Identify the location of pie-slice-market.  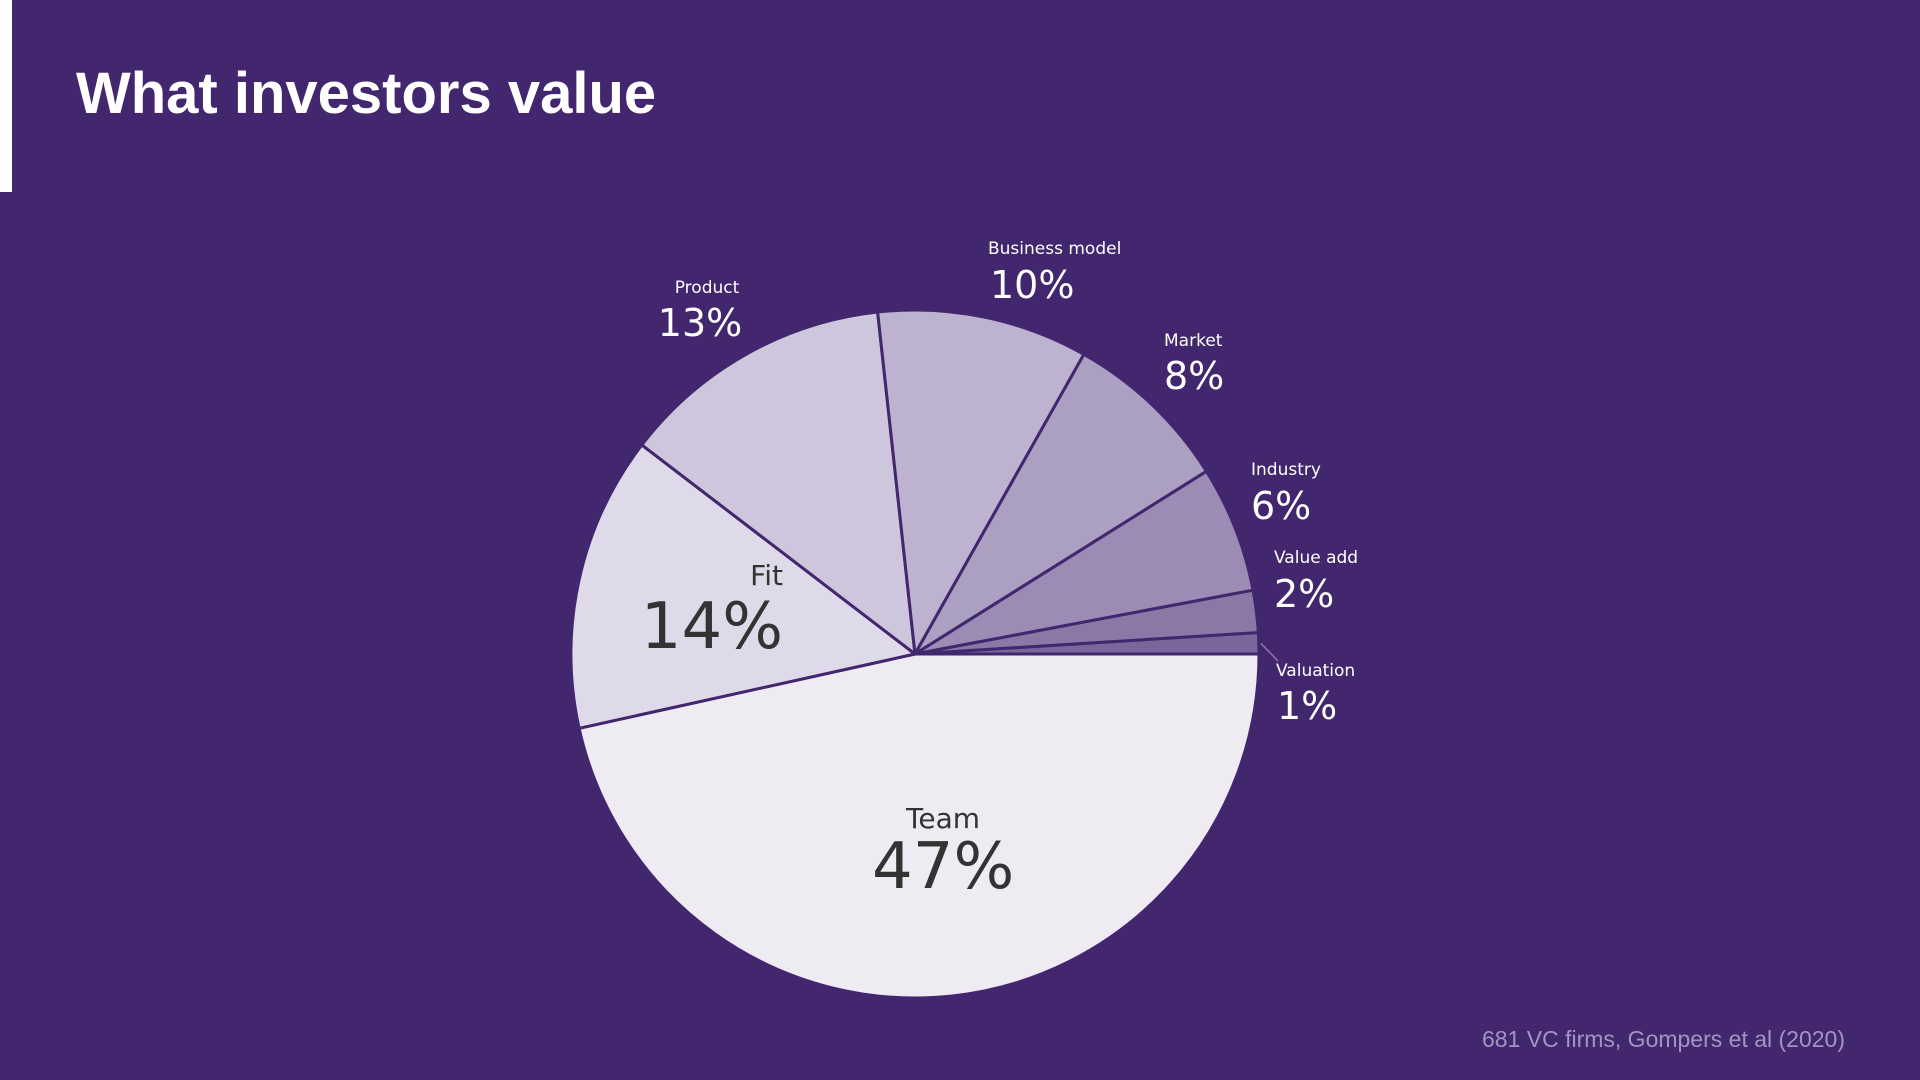
(1060, 504).